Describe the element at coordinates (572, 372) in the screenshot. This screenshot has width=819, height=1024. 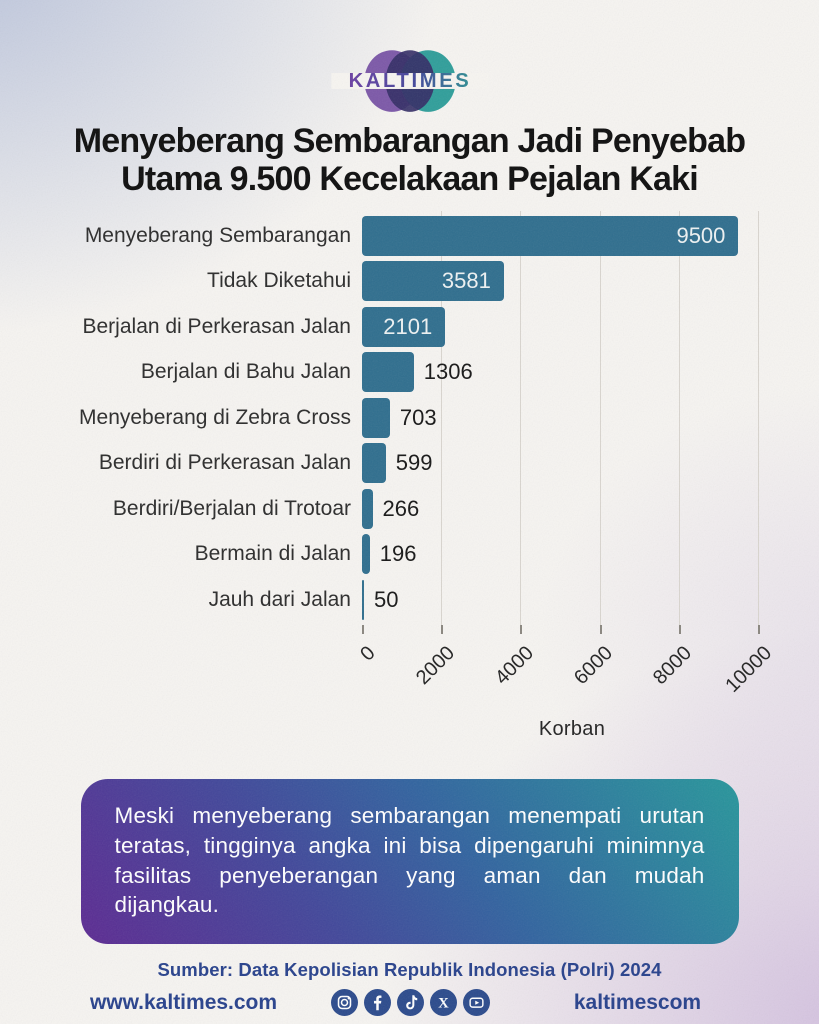
I see `bar-track: 1306` at that location.